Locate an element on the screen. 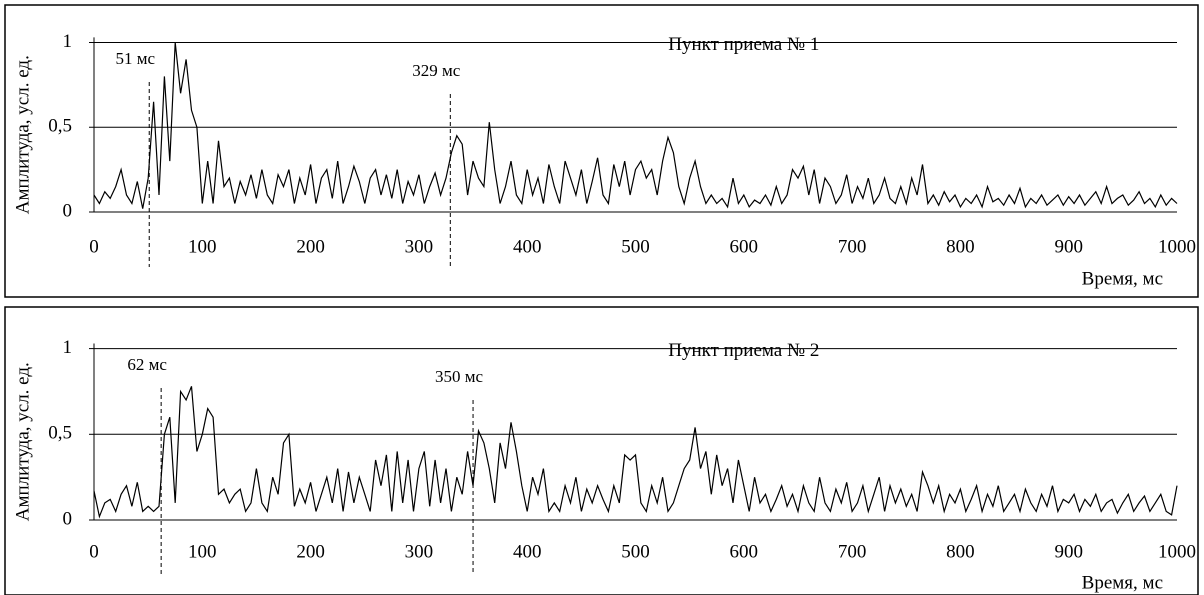 The width and height of the screenshot is (1204, 595). annotation-label: 62 мс is located at coordinates (147, 364).